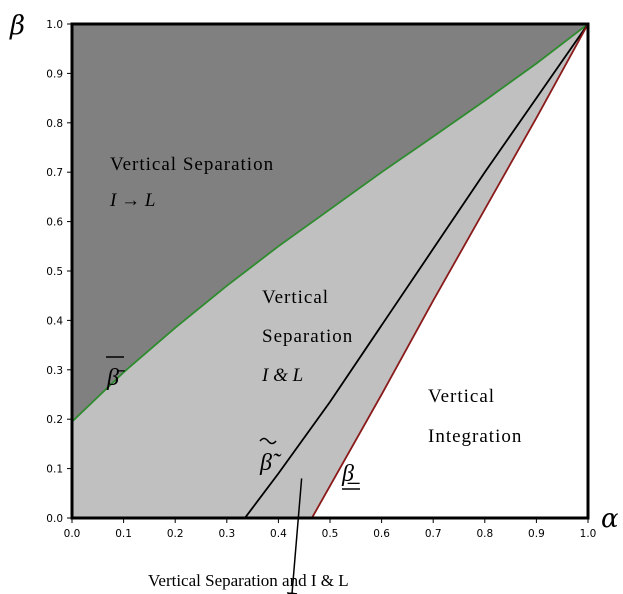 The height and width of the screenshot is (594, 623). I want to click on region-label-vertical: Vertical, so click(295, 297).